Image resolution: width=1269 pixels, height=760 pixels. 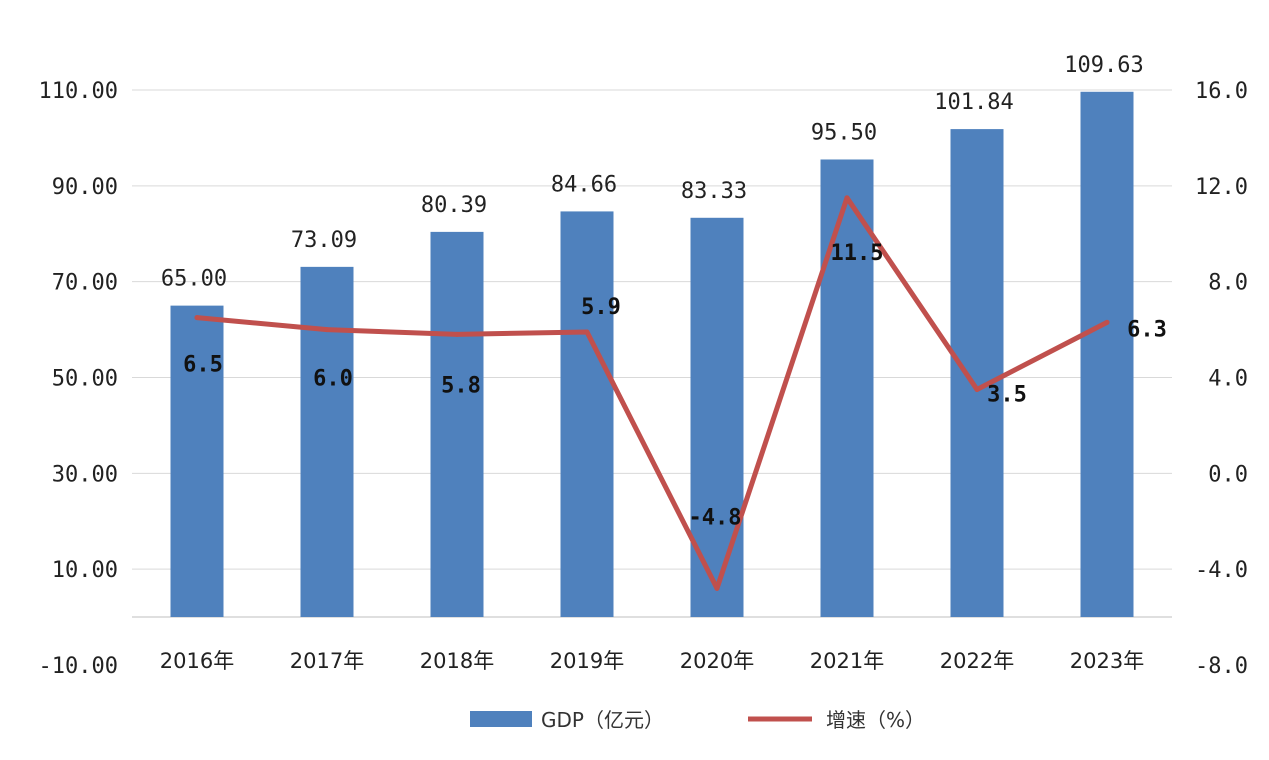 I want to click on bar-value-label: 73.09, so click(x=324, y=240).